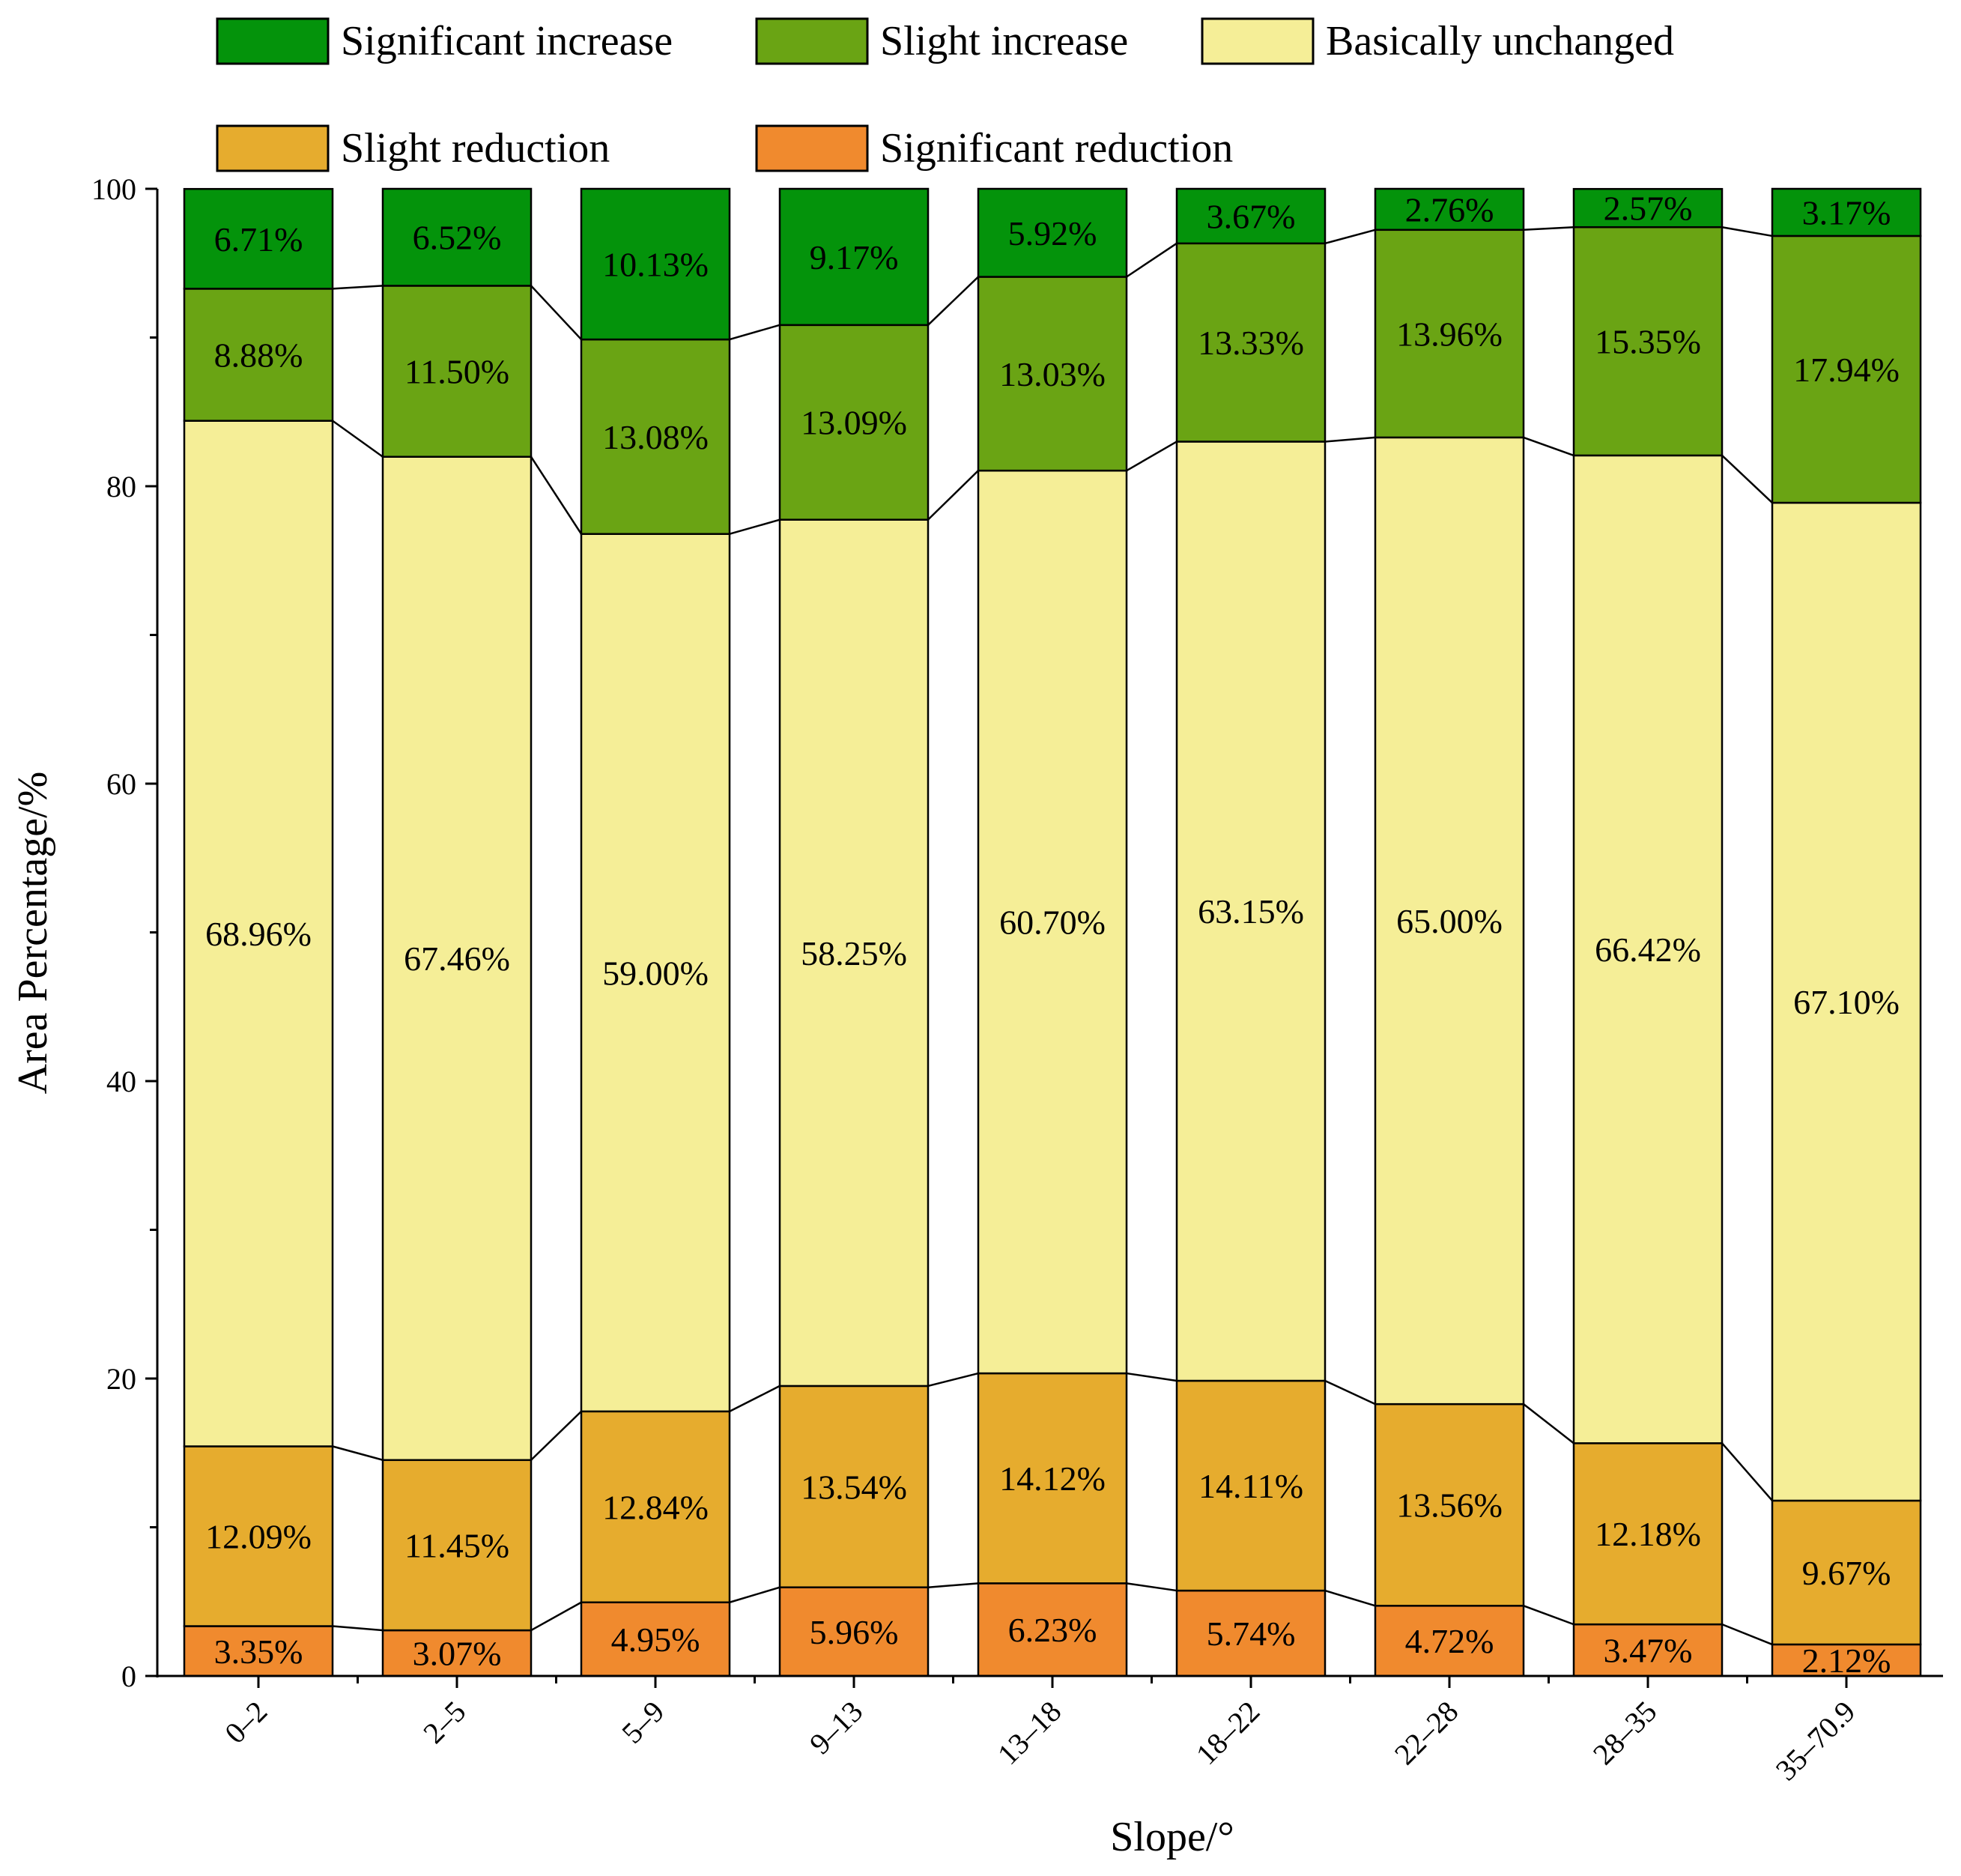  I want to click on data-label-slight-reduction-28-35: 12.18%, so click(1648, 1534).